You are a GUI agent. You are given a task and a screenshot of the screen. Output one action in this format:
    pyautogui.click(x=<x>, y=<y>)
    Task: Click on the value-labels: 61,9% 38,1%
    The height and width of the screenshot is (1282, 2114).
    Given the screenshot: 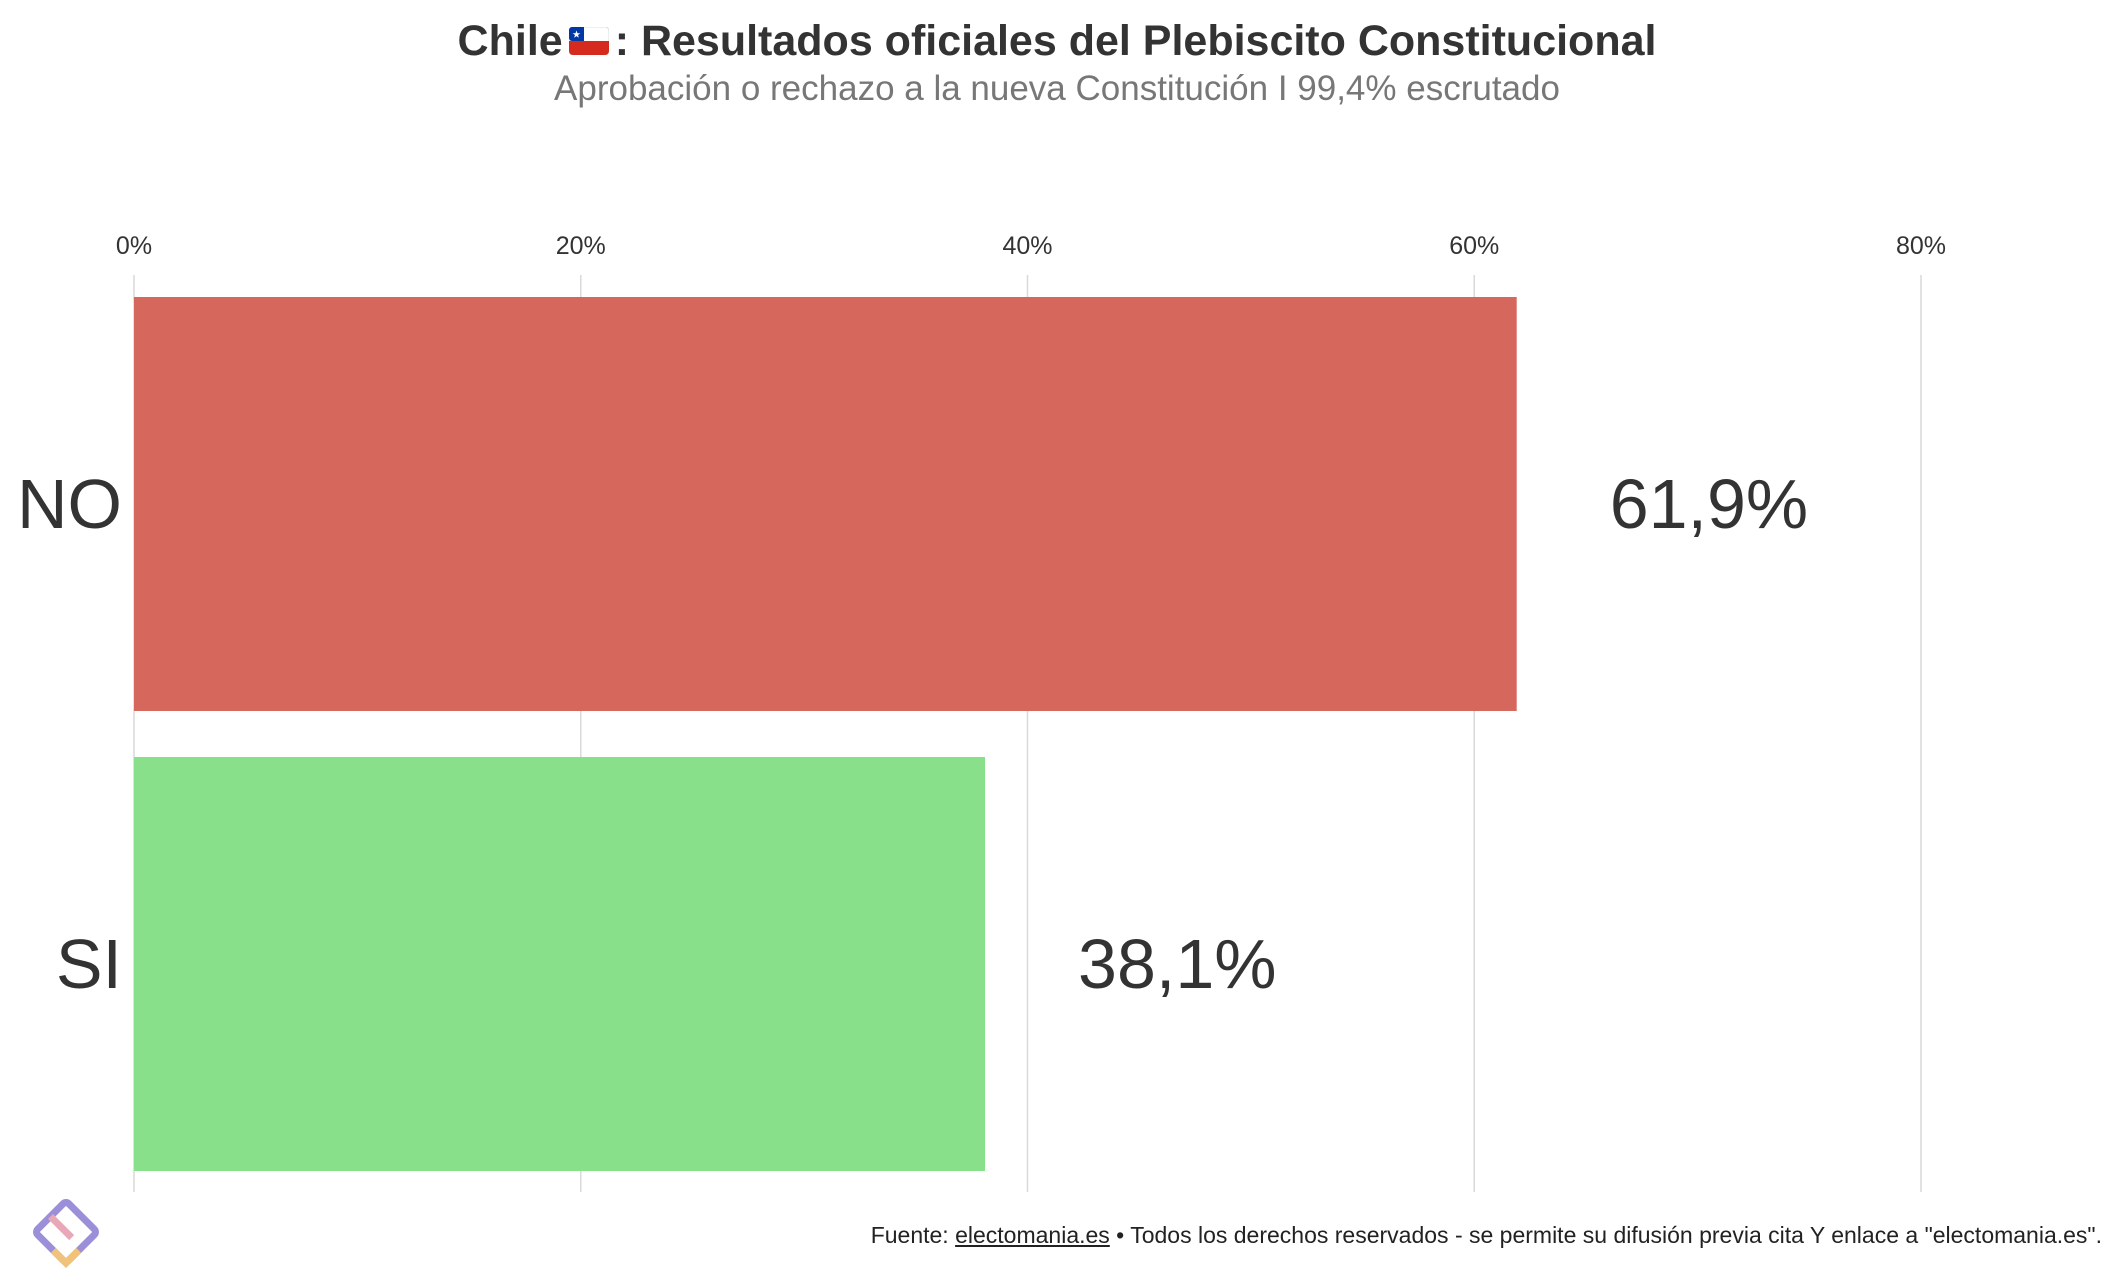 What is the action you would take?
    pyautogui.click(x=1443, y=734)
    